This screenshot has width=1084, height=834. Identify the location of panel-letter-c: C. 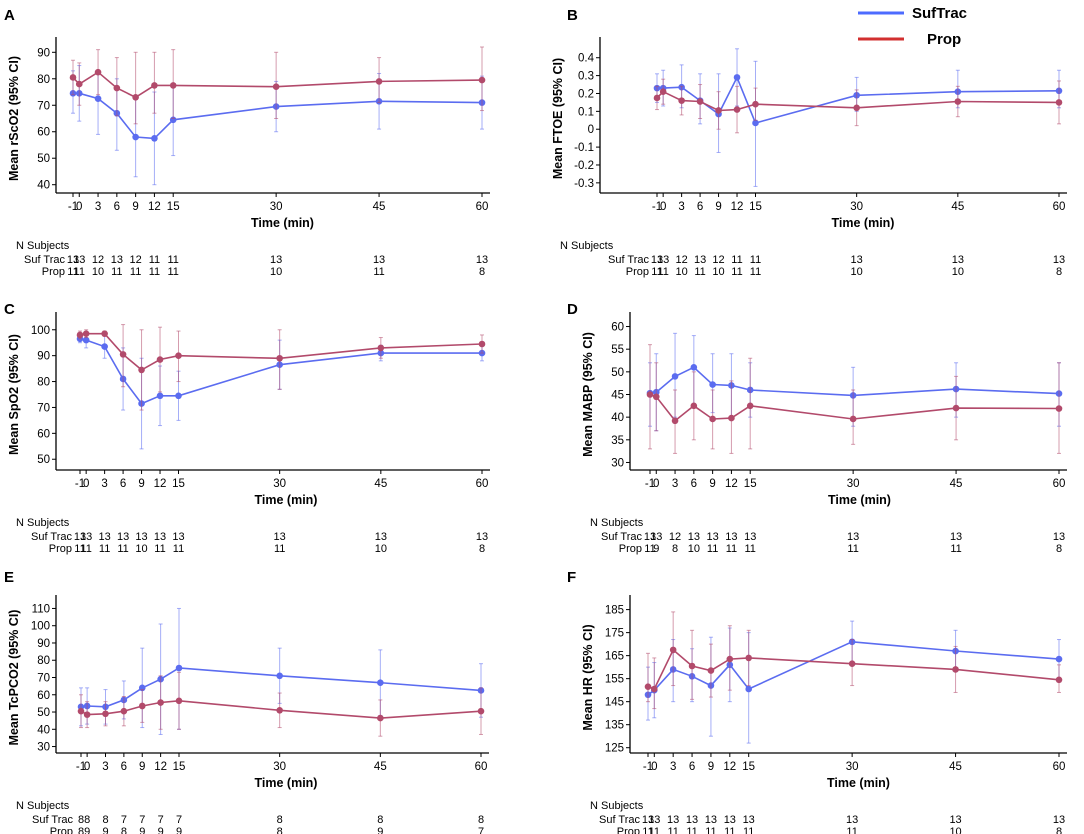
(9, 309).